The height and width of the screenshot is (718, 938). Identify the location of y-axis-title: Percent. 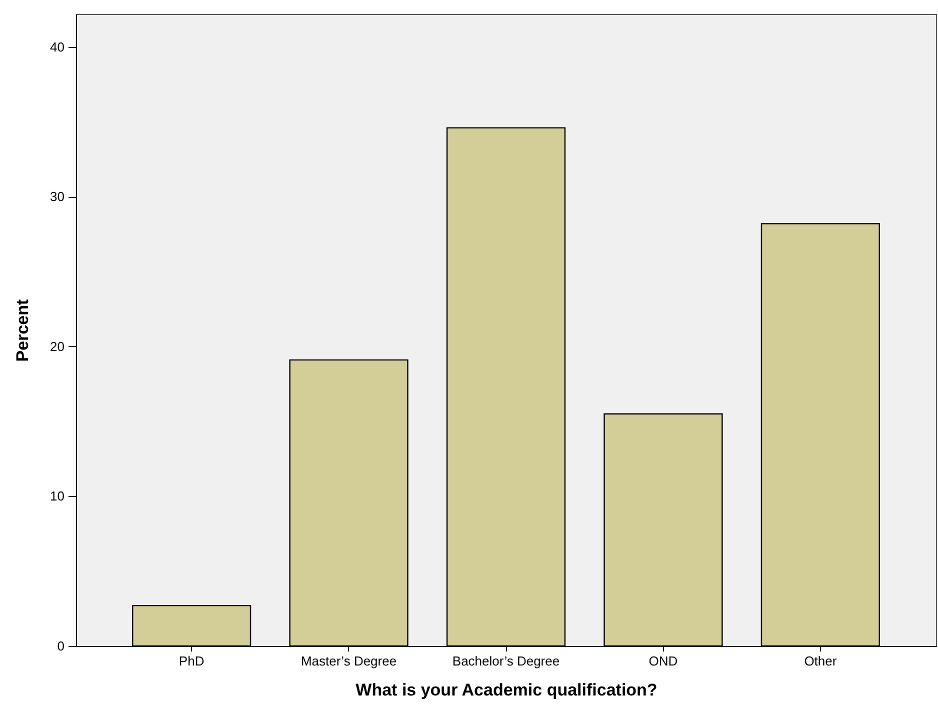
(22, 330).